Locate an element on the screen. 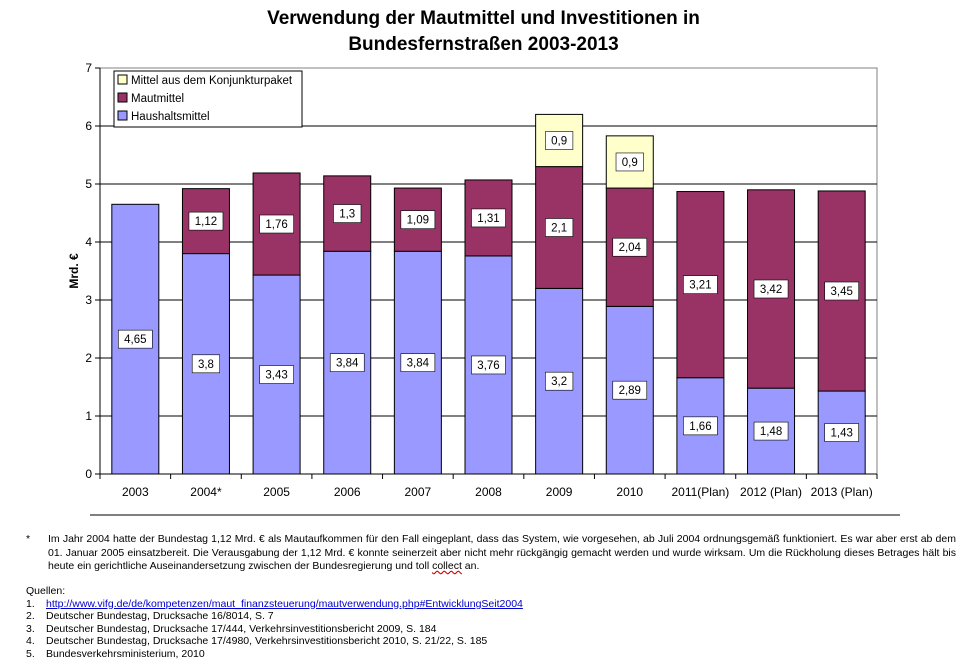 The height and width of the screenshot is (667, 967). x-tick-label: 2011(Plan) is located at coordinates (700, 492).